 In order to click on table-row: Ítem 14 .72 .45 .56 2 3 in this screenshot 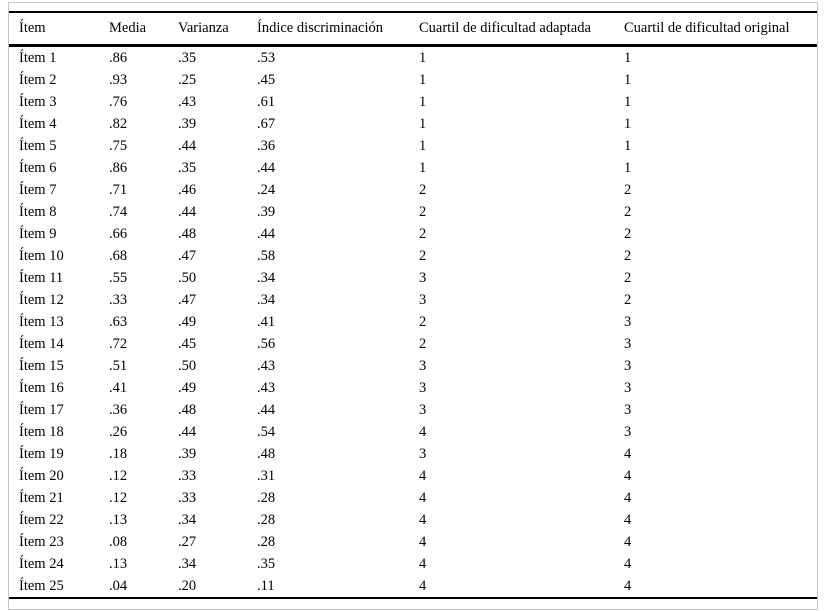, I will do `click(413, 344)`.